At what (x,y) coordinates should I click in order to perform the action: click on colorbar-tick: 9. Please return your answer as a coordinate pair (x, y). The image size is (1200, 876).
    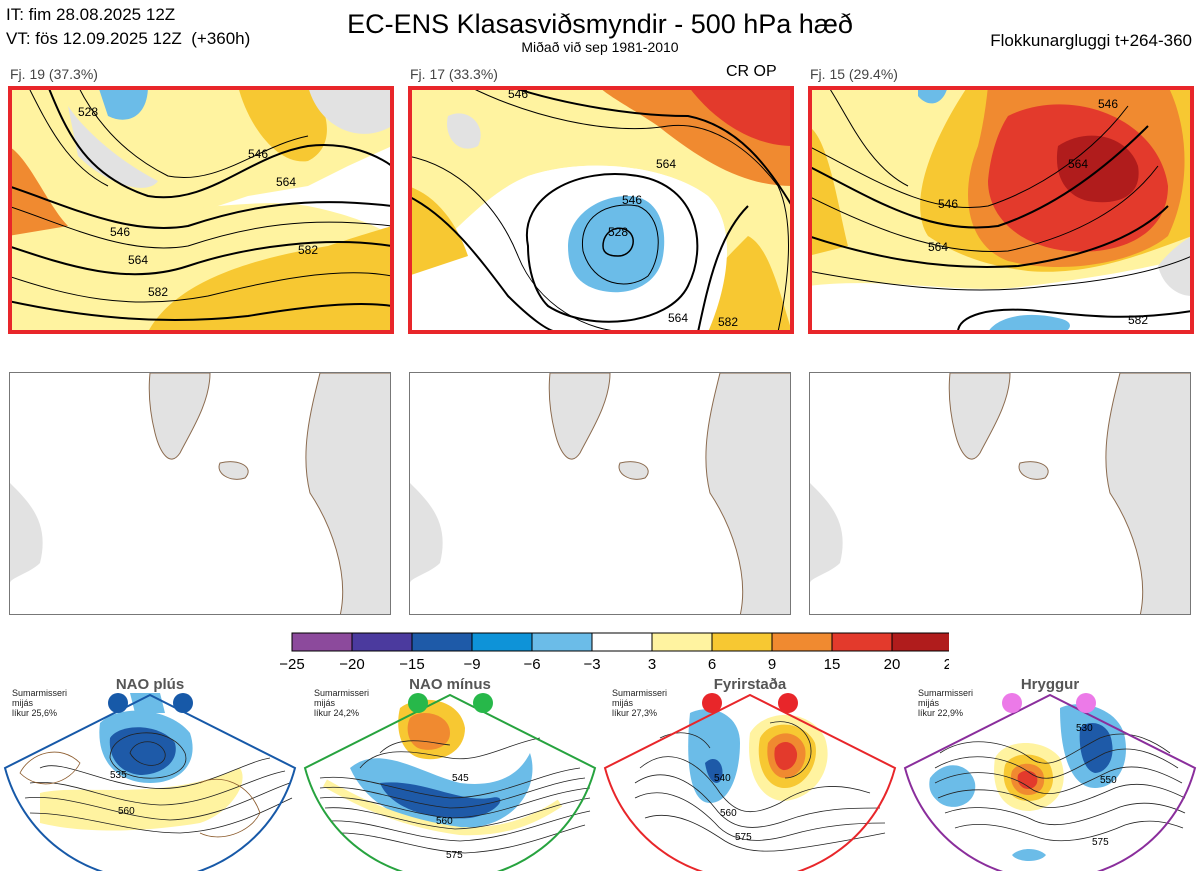
    Looking at the image, I should click on (772, 664).